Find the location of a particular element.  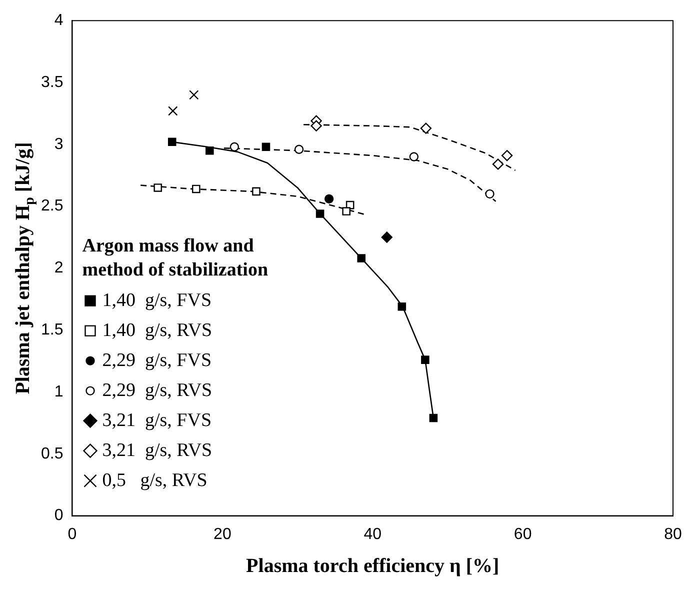

x-tick-label: 0 is located at coordinates (72, 534).